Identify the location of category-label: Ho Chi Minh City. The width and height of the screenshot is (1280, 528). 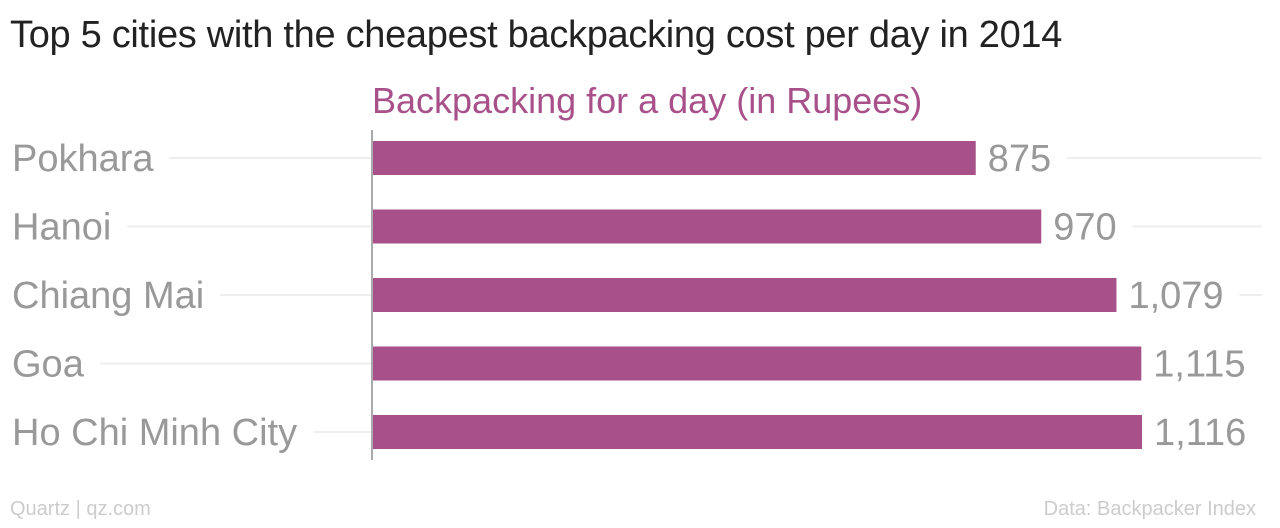
(154, 433).